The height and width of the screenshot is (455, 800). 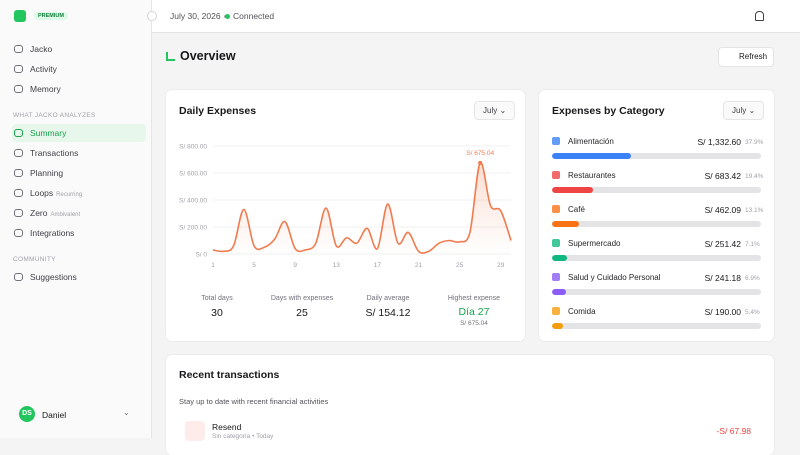 I want to click on stat-label: Highest expense, so click(x=474, y=298).